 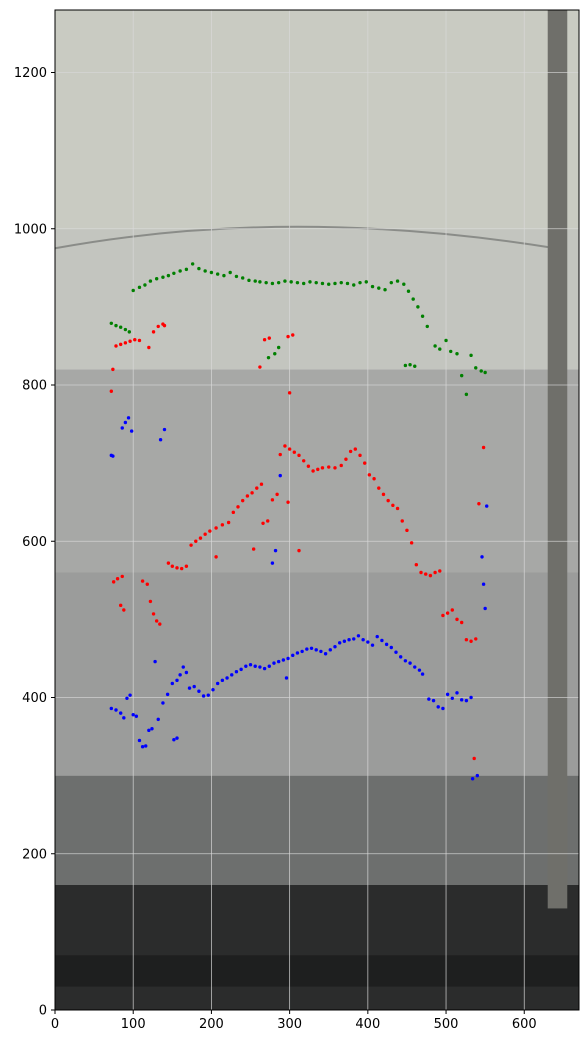 What do you see at coordinates (34, 854) in the screenshot?
I see `y-tick-label: 200` at bounding box center [34, 854].